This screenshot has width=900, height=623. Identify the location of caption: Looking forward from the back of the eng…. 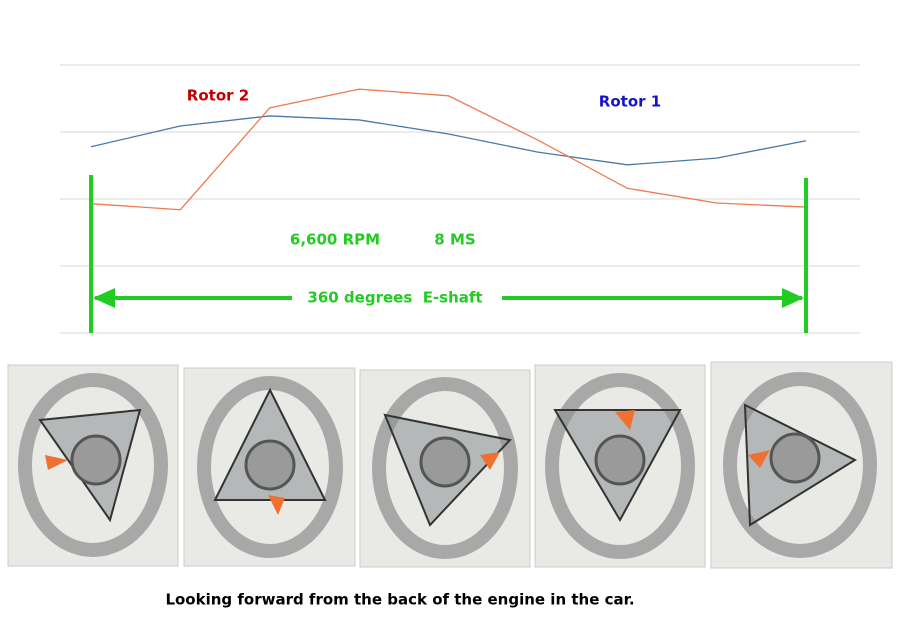
(399, 600).